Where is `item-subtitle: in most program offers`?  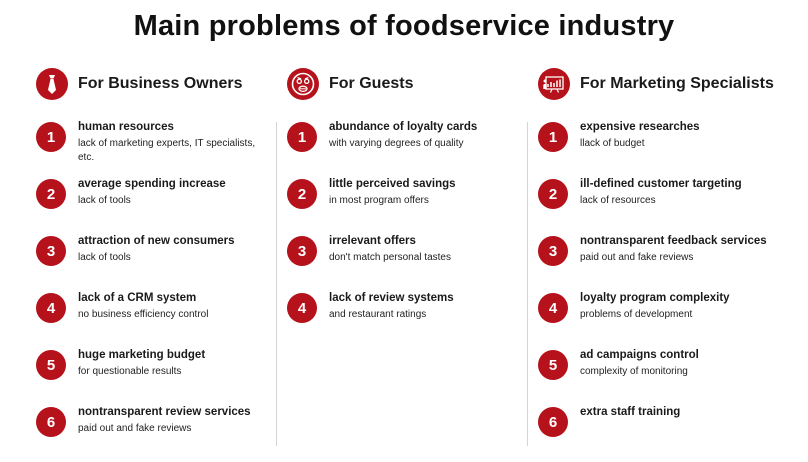
item-subtitle: in most program offers is located at coordinates (379, 200).